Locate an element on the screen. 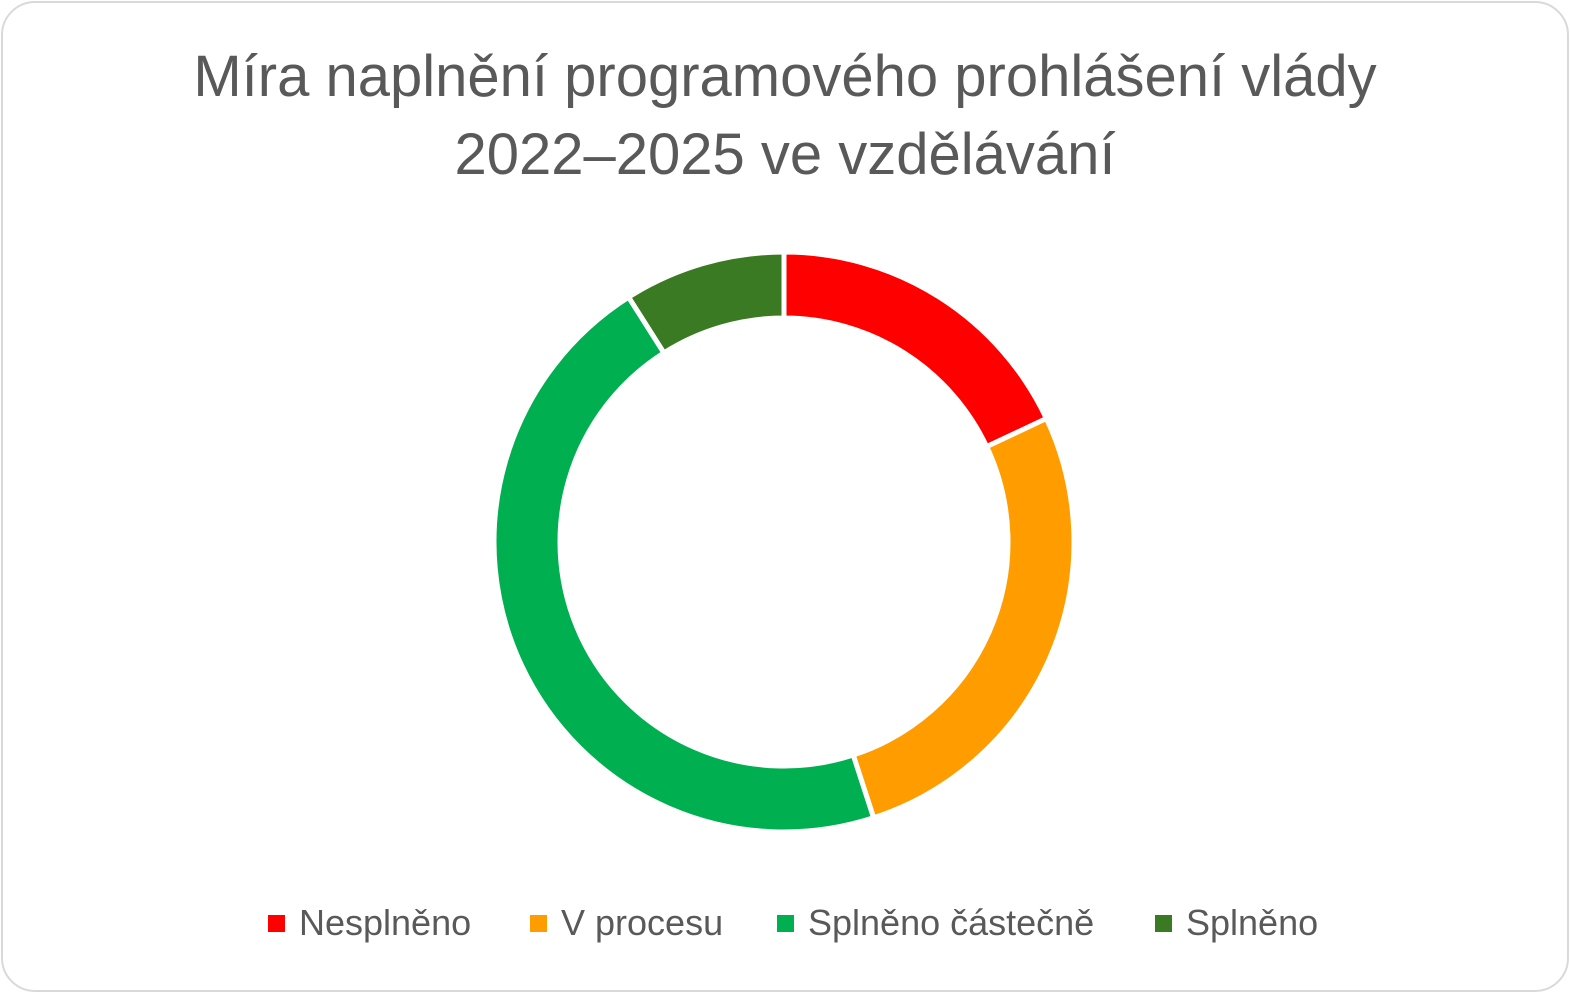 This screenshot has height=993, width=1570. doughnut-slice-splneno-castecne is located at coordinates (684, 564).